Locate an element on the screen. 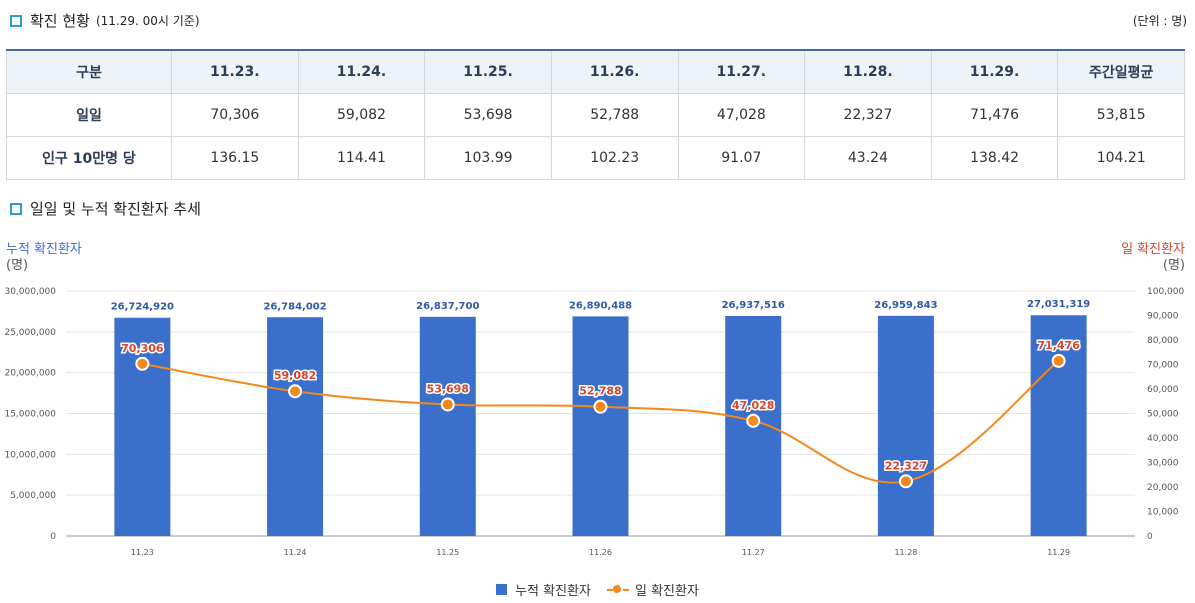  table-cell: 103.99 is located at coordinates (488, 158).